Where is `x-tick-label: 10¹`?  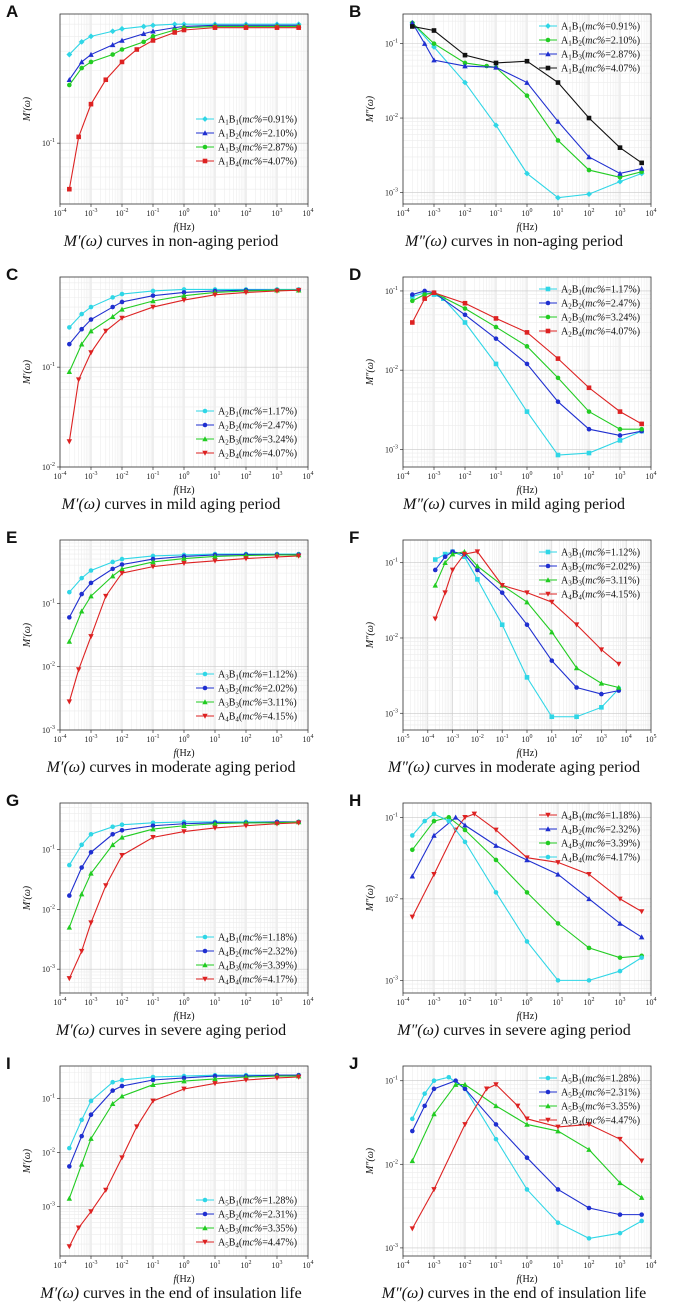 x-tick-label: 10¹ is located at coordinates (215, 1002).